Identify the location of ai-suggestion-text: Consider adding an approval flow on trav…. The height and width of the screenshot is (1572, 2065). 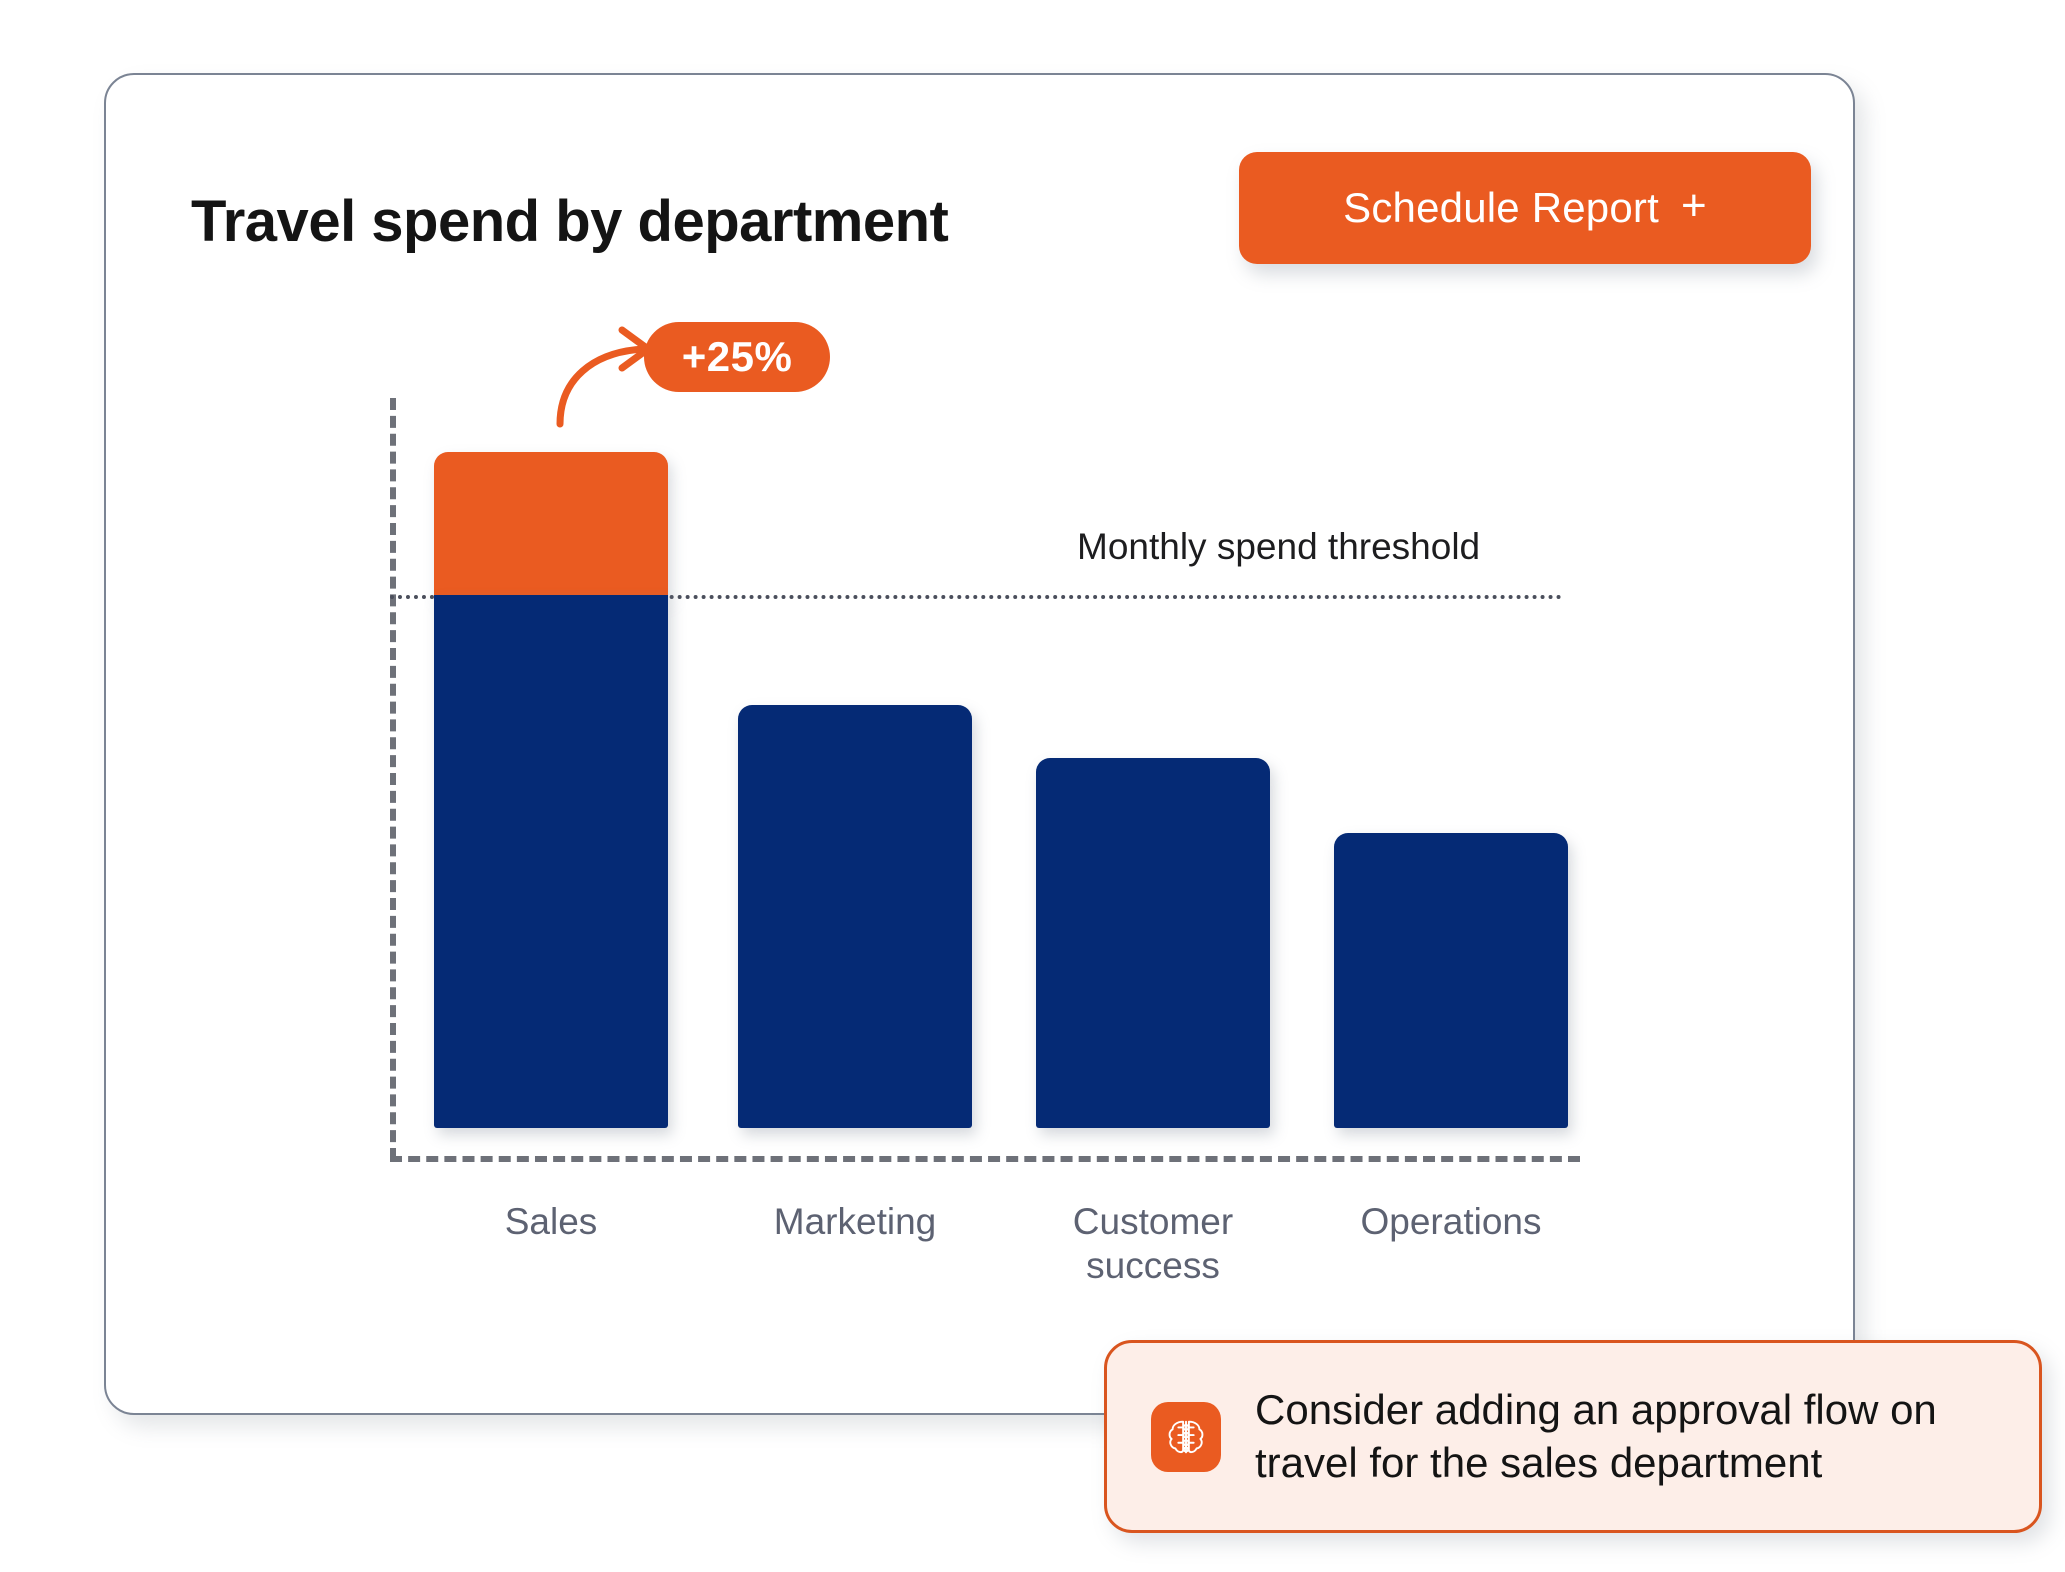
(1596, 1435).